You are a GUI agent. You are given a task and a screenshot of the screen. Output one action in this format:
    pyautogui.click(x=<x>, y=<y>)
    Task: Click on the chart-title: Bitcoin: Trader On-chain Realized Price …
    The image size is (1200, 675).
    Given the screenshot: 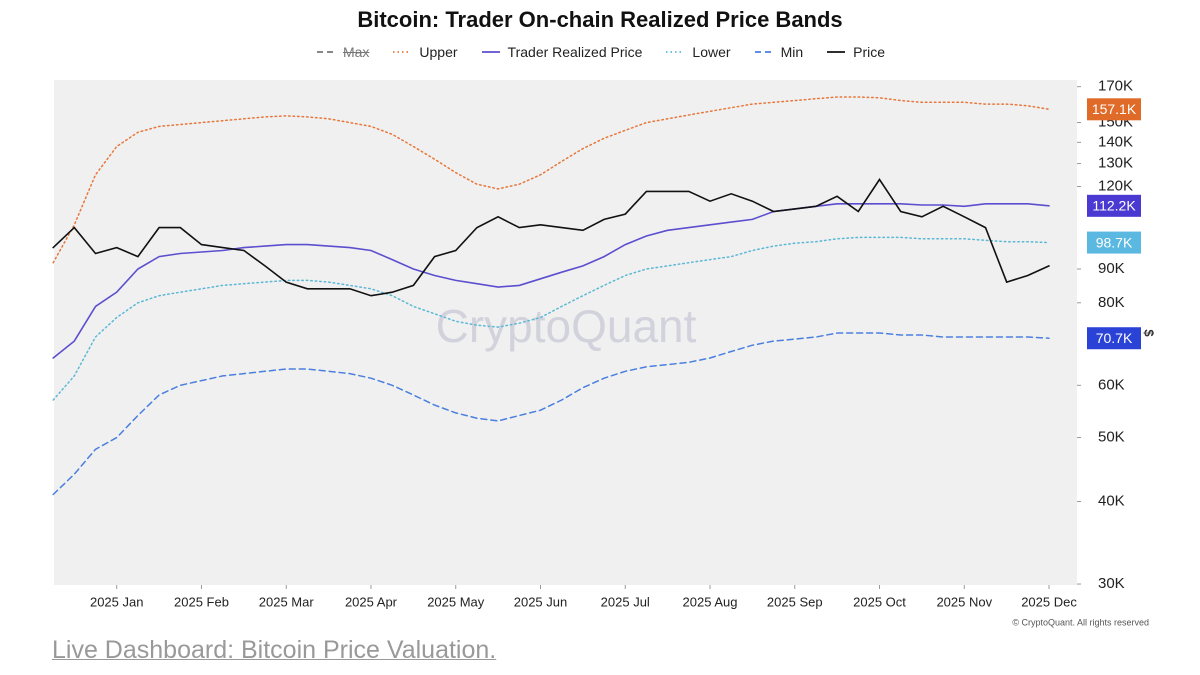 What is the action you would take?
    pyautogui.click(x=599, y=19)
    